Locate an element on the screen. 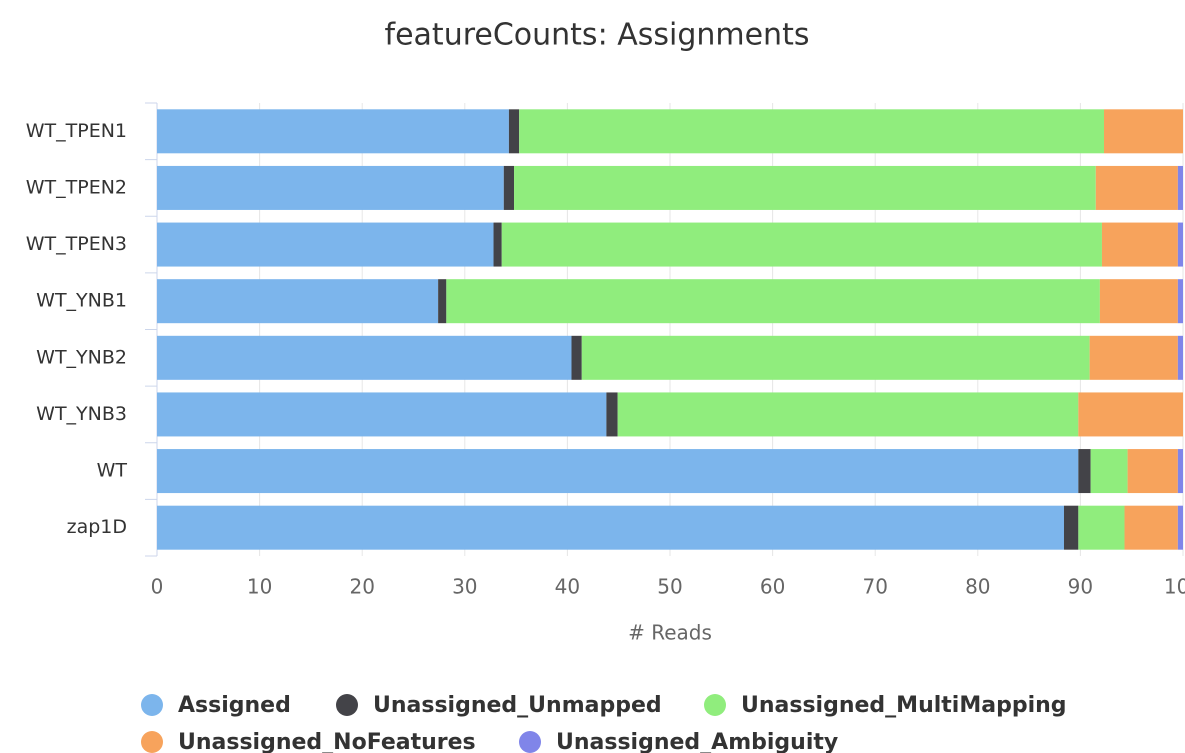  x-tick-label: 90 is located at coordinates (1080, 587).